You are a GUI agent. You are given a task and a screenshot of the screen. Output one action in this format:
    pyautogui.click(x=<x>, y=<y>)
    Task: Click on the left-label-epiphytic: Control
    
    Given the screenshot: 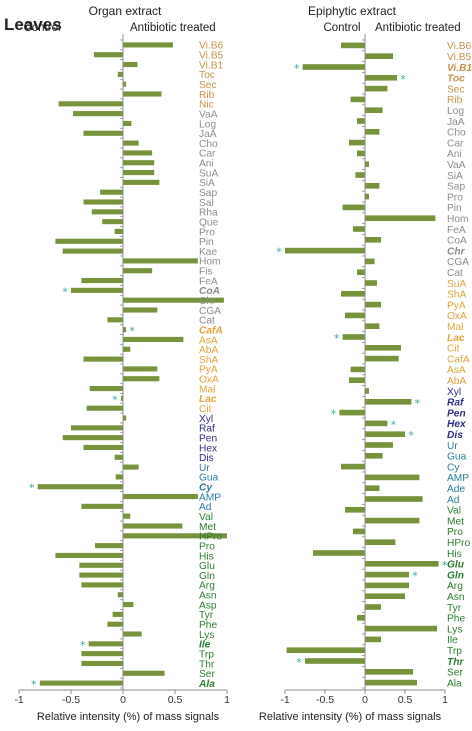 What is the action you would take?
    pyautogui.click(x=341, y=28)
    